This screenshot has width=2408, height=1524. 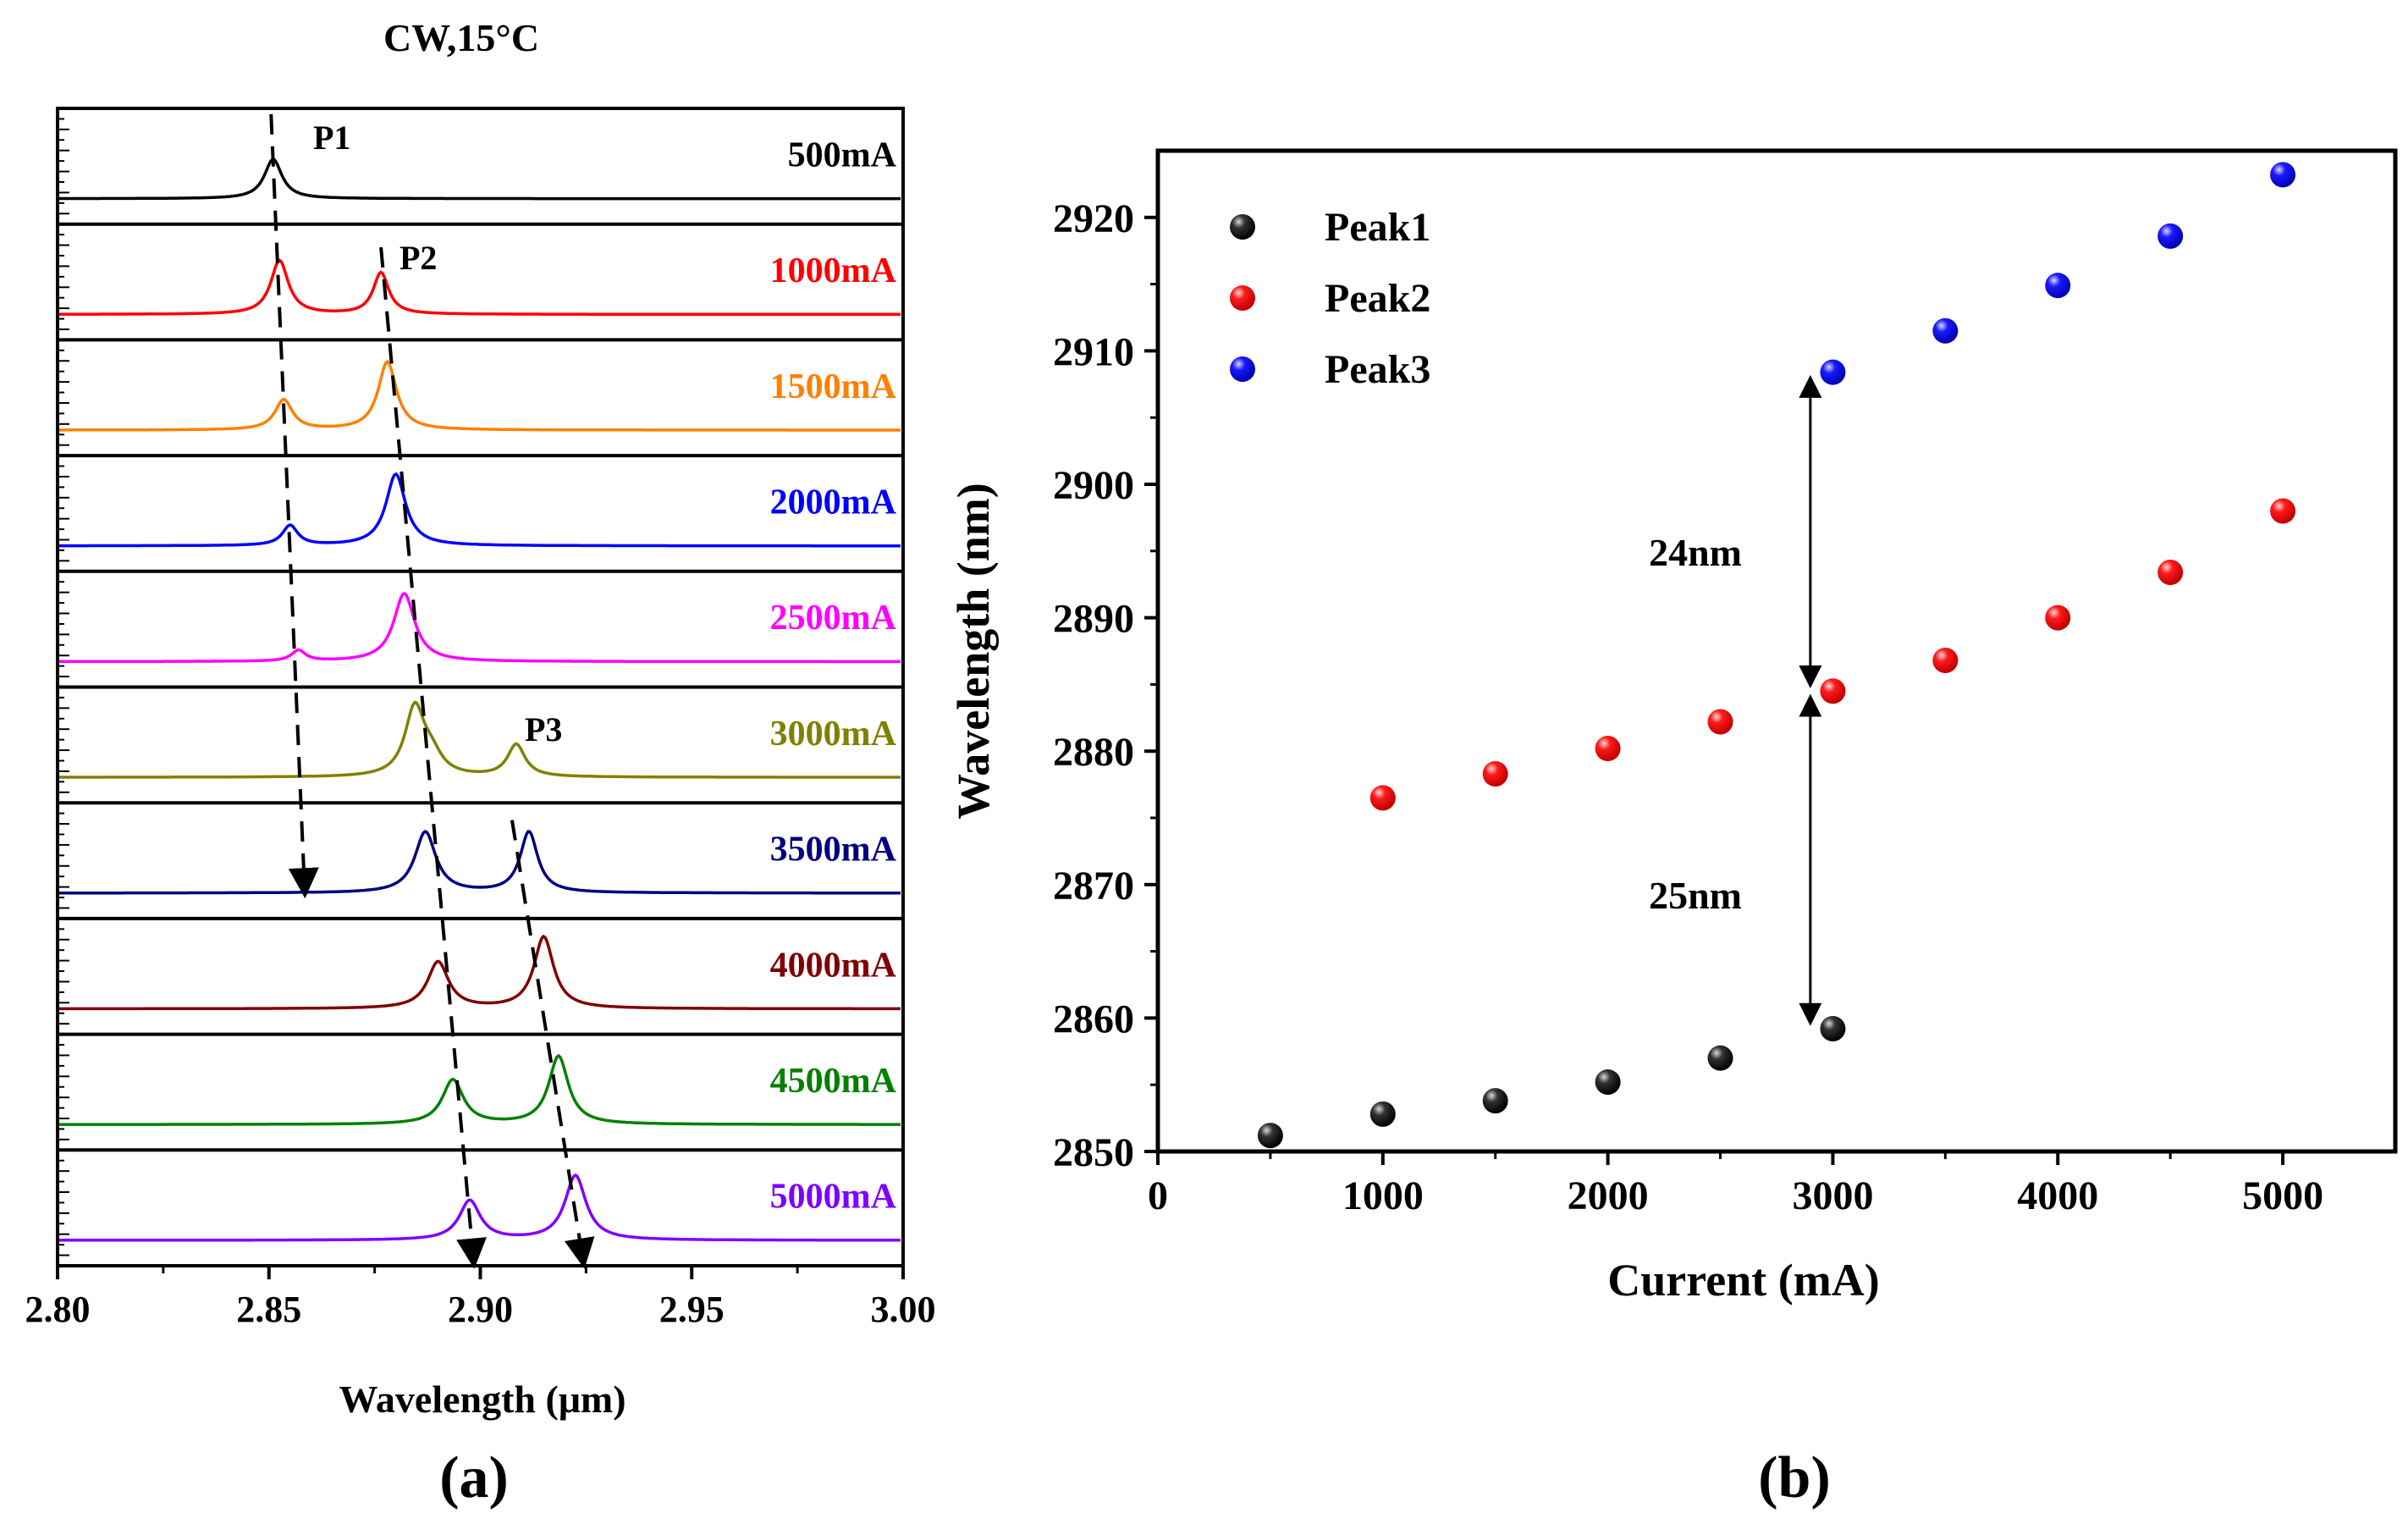 What do you see at coordinates (294, 506) in the screenshot?
I see `p1-guide` at bounding box center [294, 506].